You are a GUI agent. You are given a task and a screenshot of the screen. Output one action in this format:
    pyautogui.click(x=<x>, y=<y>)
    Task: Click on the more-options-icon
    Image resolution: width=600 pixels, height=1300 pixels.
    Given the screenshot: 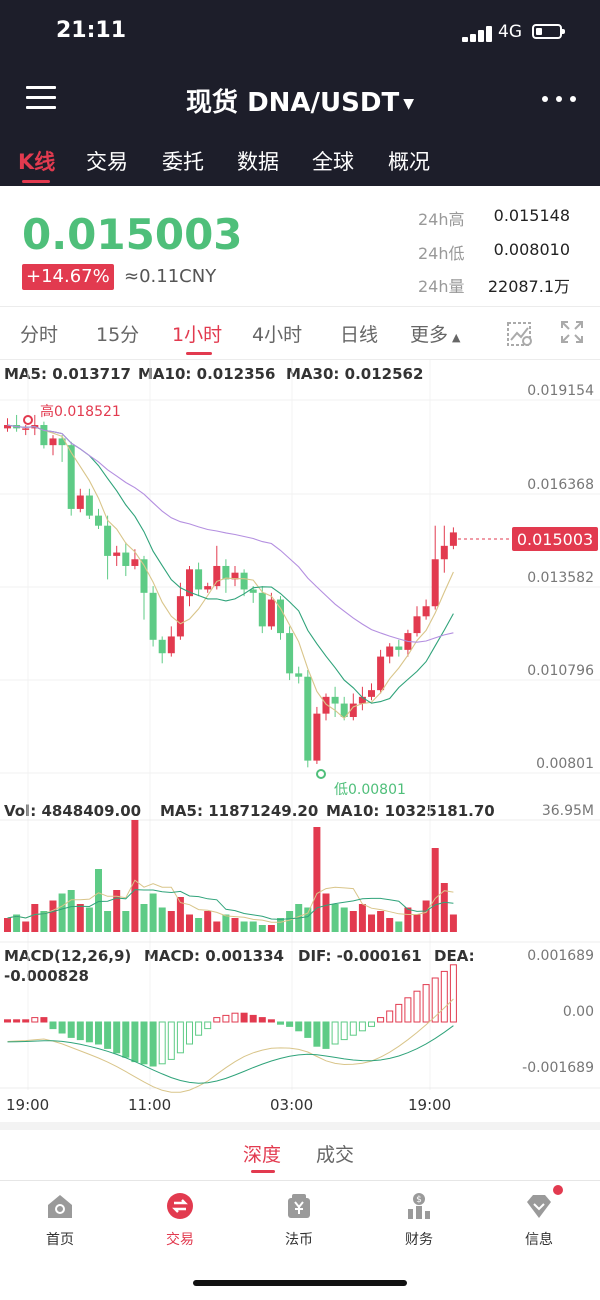 What is the action you would take?
    pyautogui.click(x=559, y=99)
    